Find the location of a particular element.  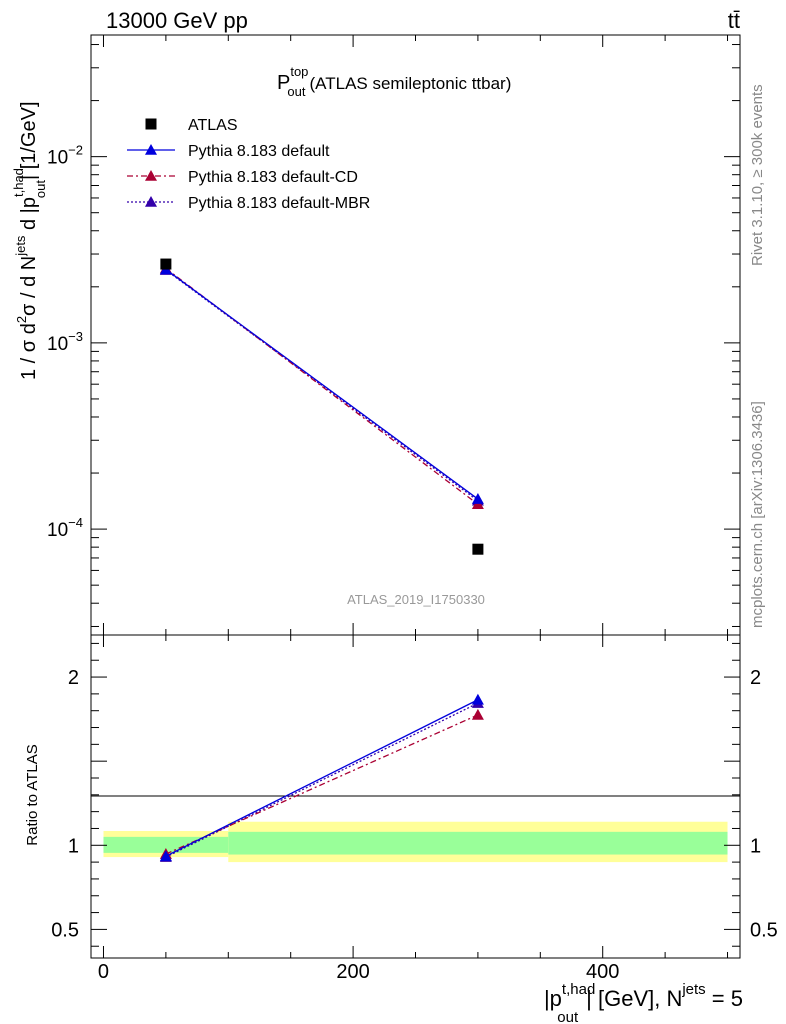

xlabel-middle: | [GeV], N is located at coordinates (634, 998).